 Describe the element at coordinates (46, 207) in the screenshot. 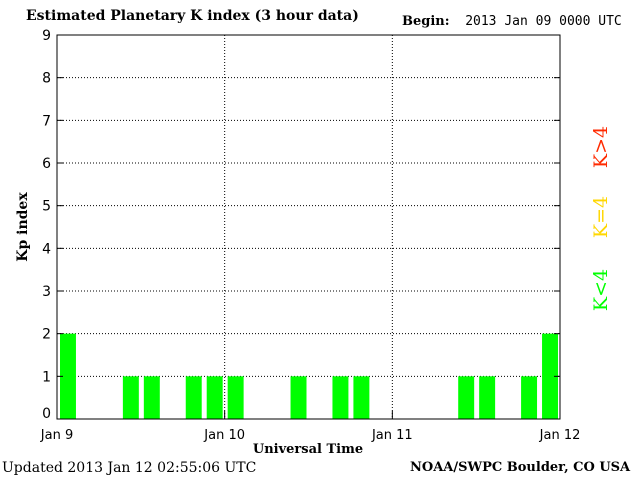

I see `y-tick-label: 5` at that location.